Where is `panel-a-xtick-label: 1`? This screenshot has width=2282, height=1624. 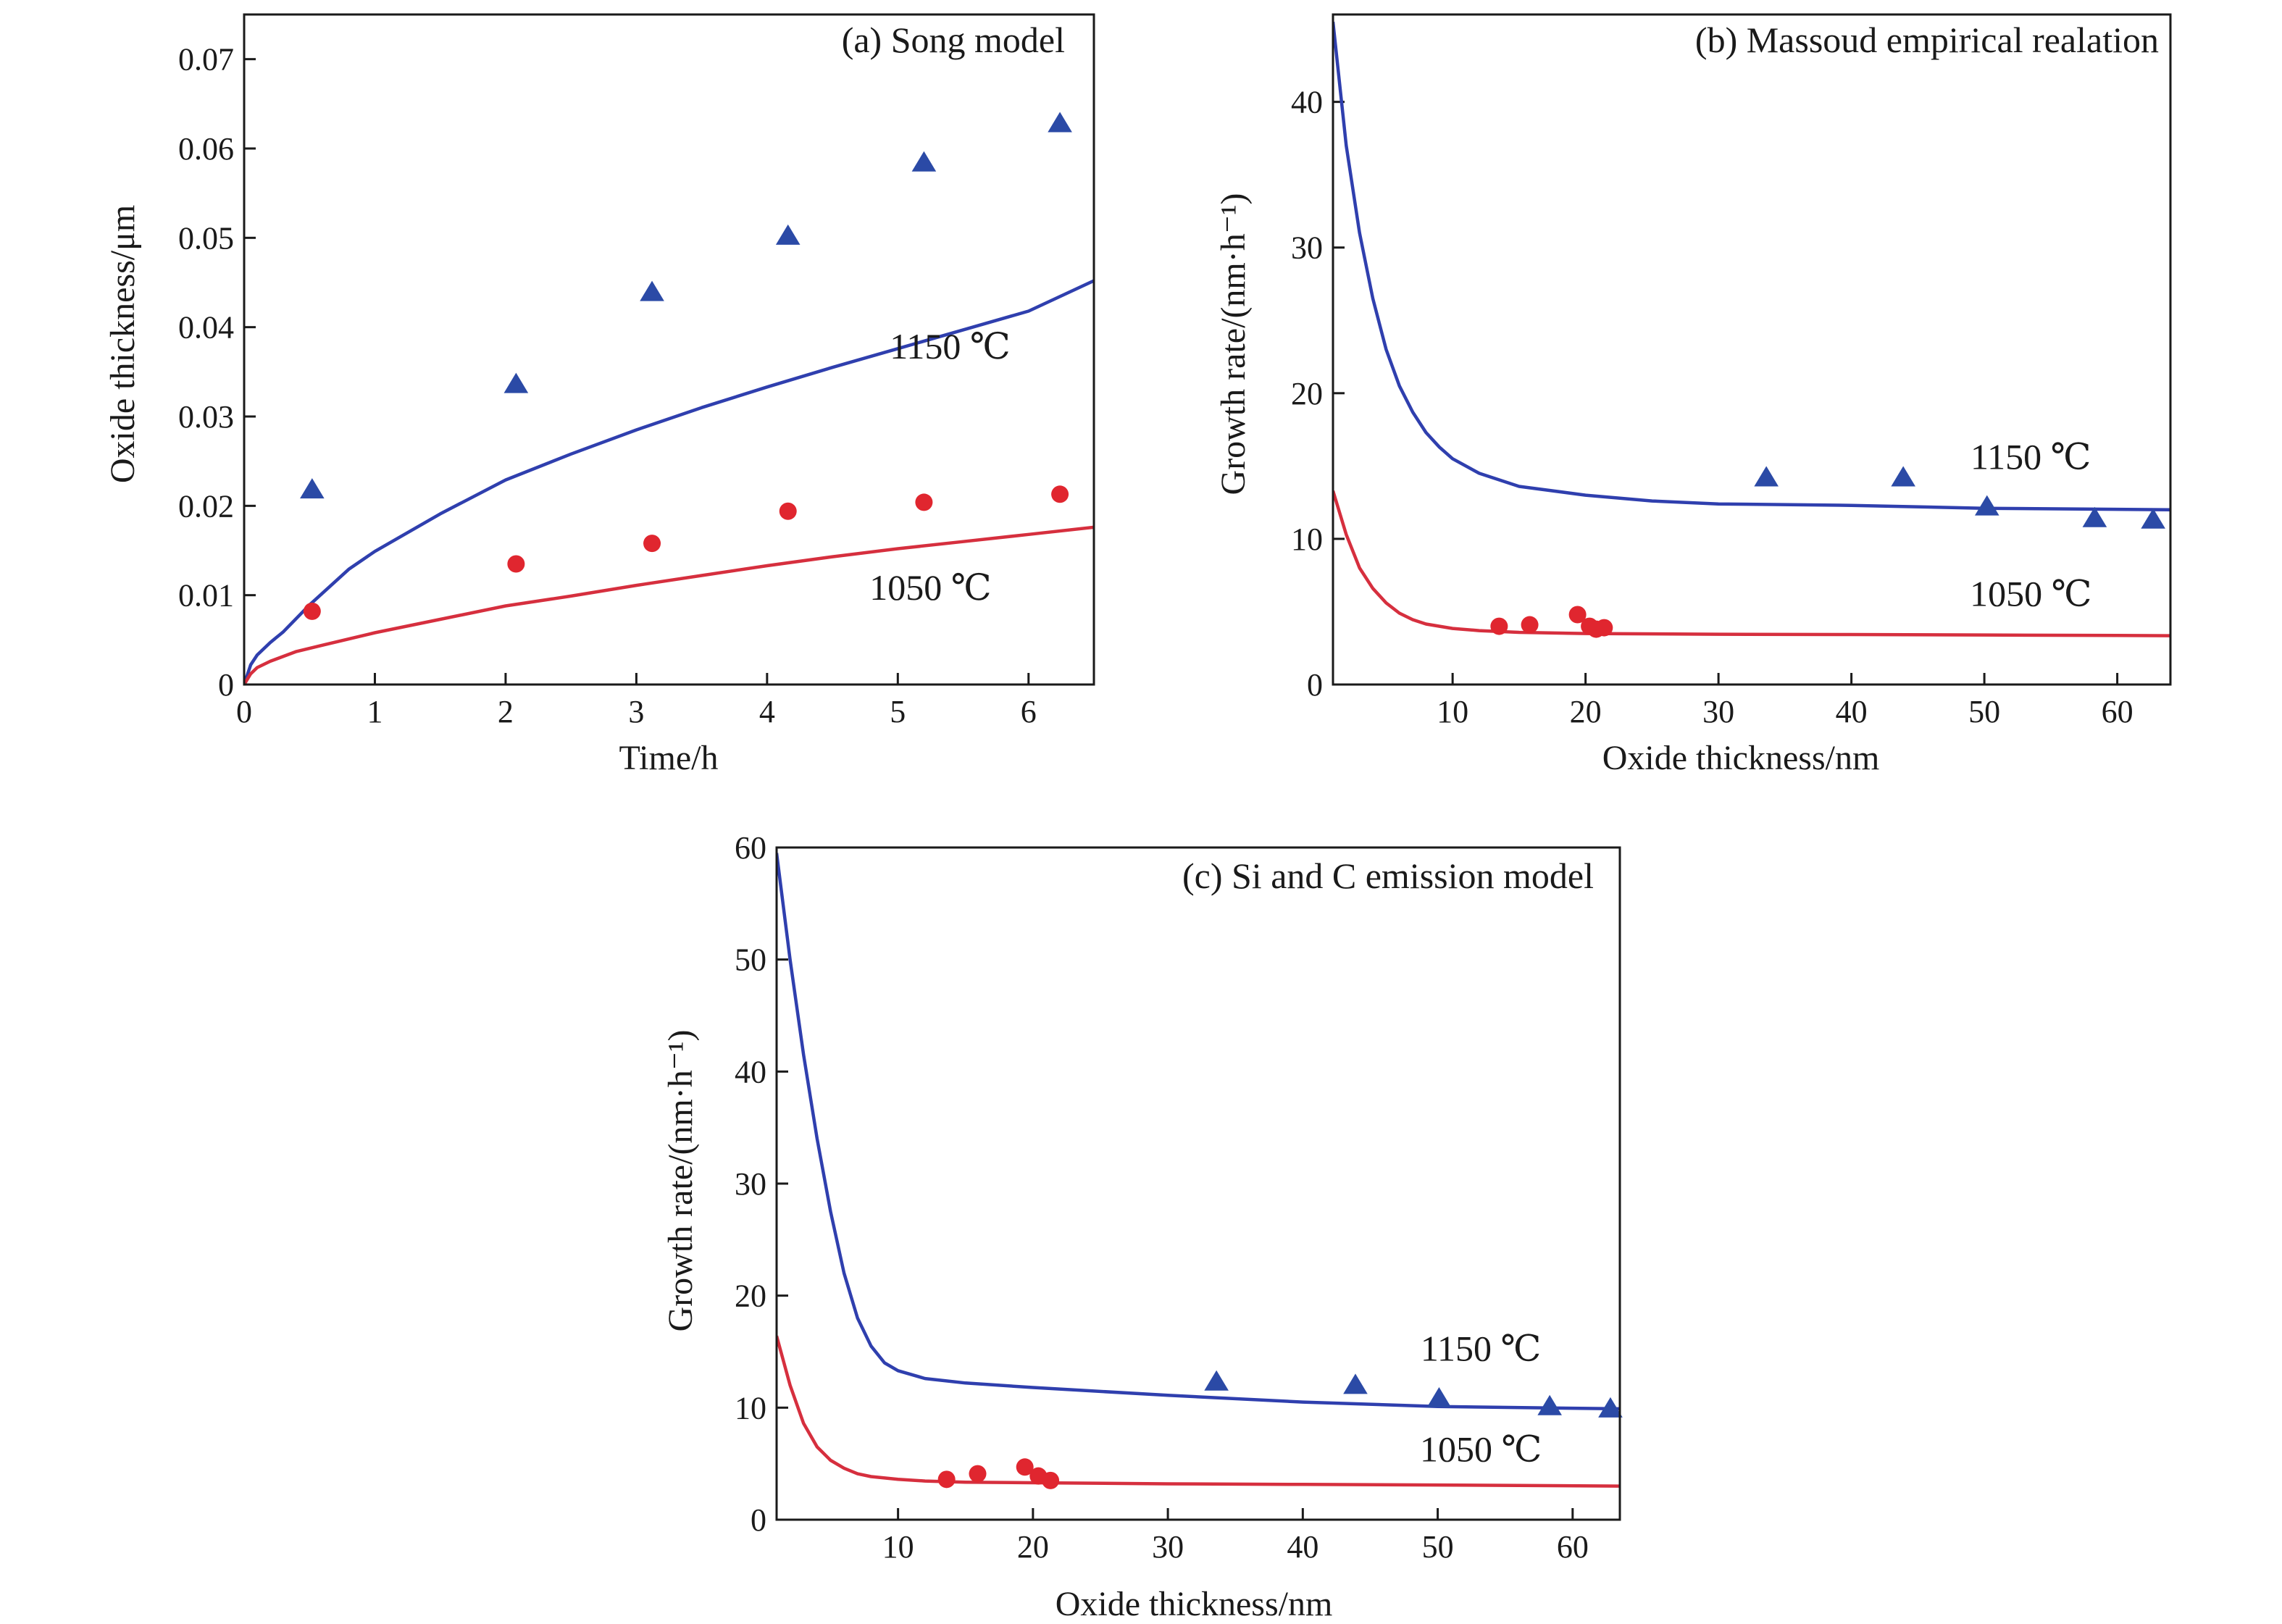 panel-a-xtick-label: 1 is located at coordinates (375, 711).